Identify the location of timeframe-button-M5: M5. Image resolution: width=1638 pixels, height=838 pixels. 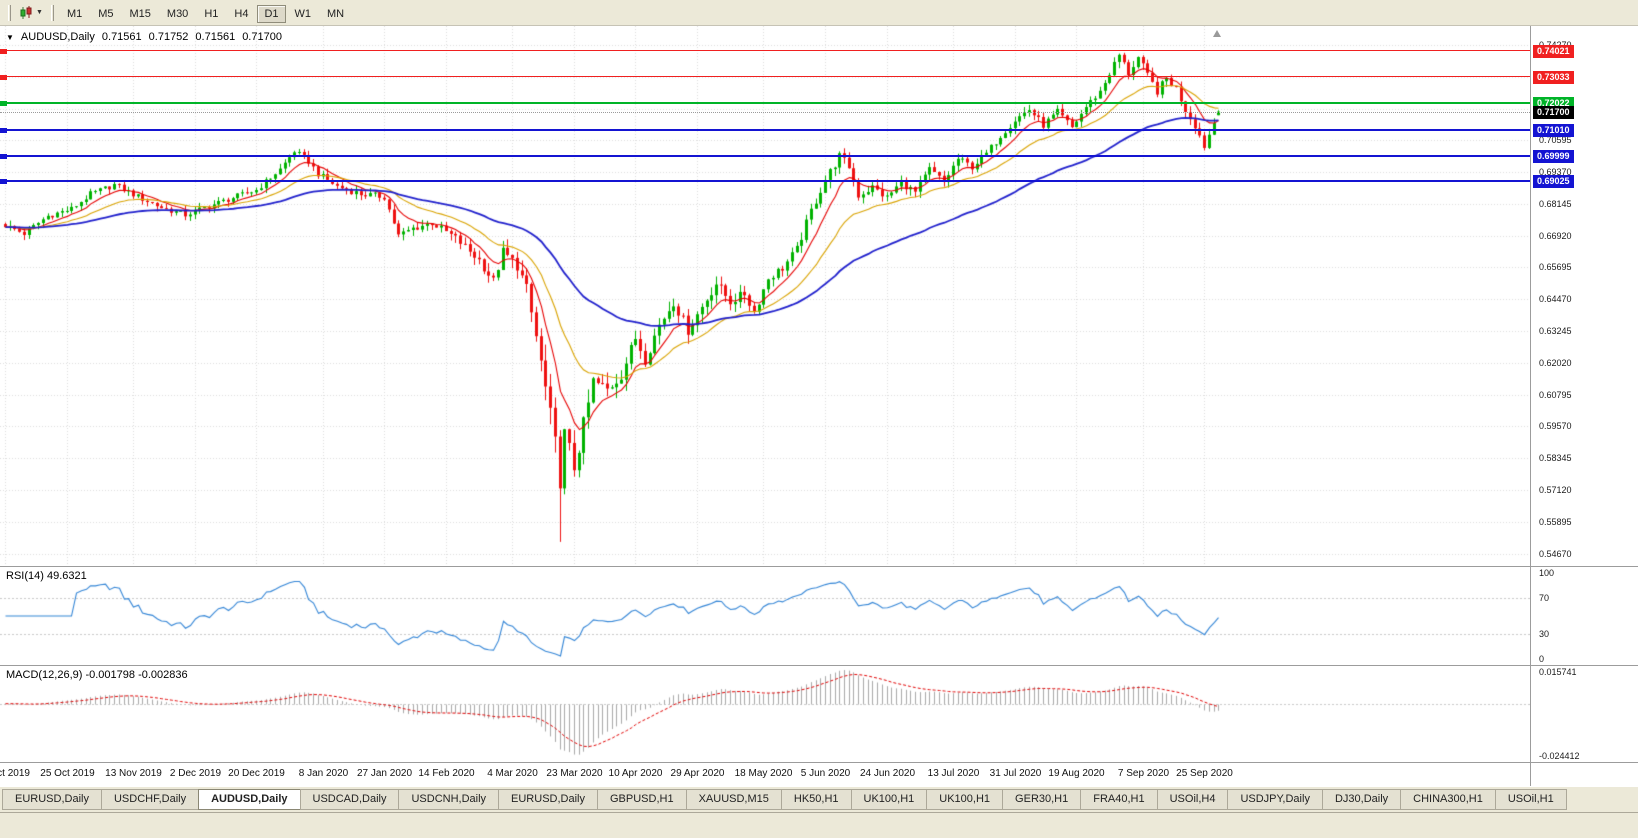
(106, 13).